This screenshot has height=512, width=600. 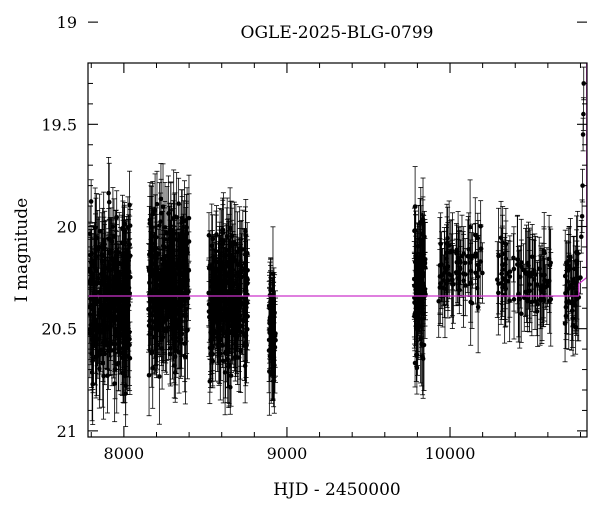 I want to click on chart-title: OGLE-2025-BLG-0799, so click(x=337, y=33).